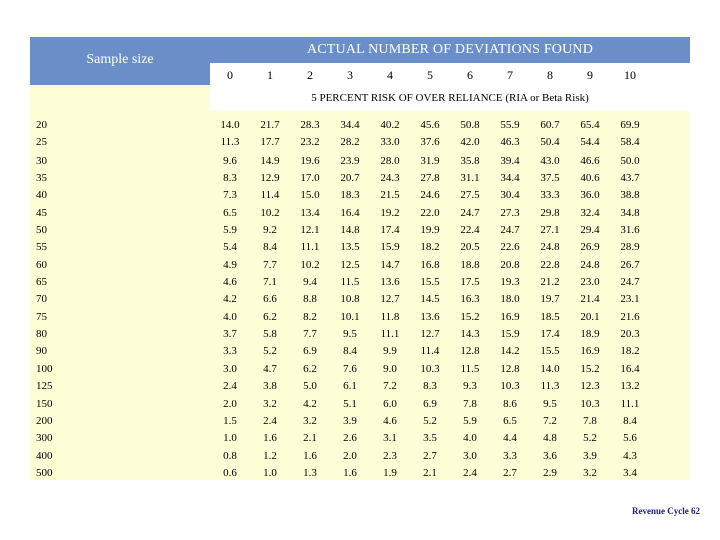 Image resolution: width=720 pixels, height=540 pixels. What do you see at coordinates (350, 125) in the screenshot?
I see `table-cell: 34.4` at bounding box center [350, 125].